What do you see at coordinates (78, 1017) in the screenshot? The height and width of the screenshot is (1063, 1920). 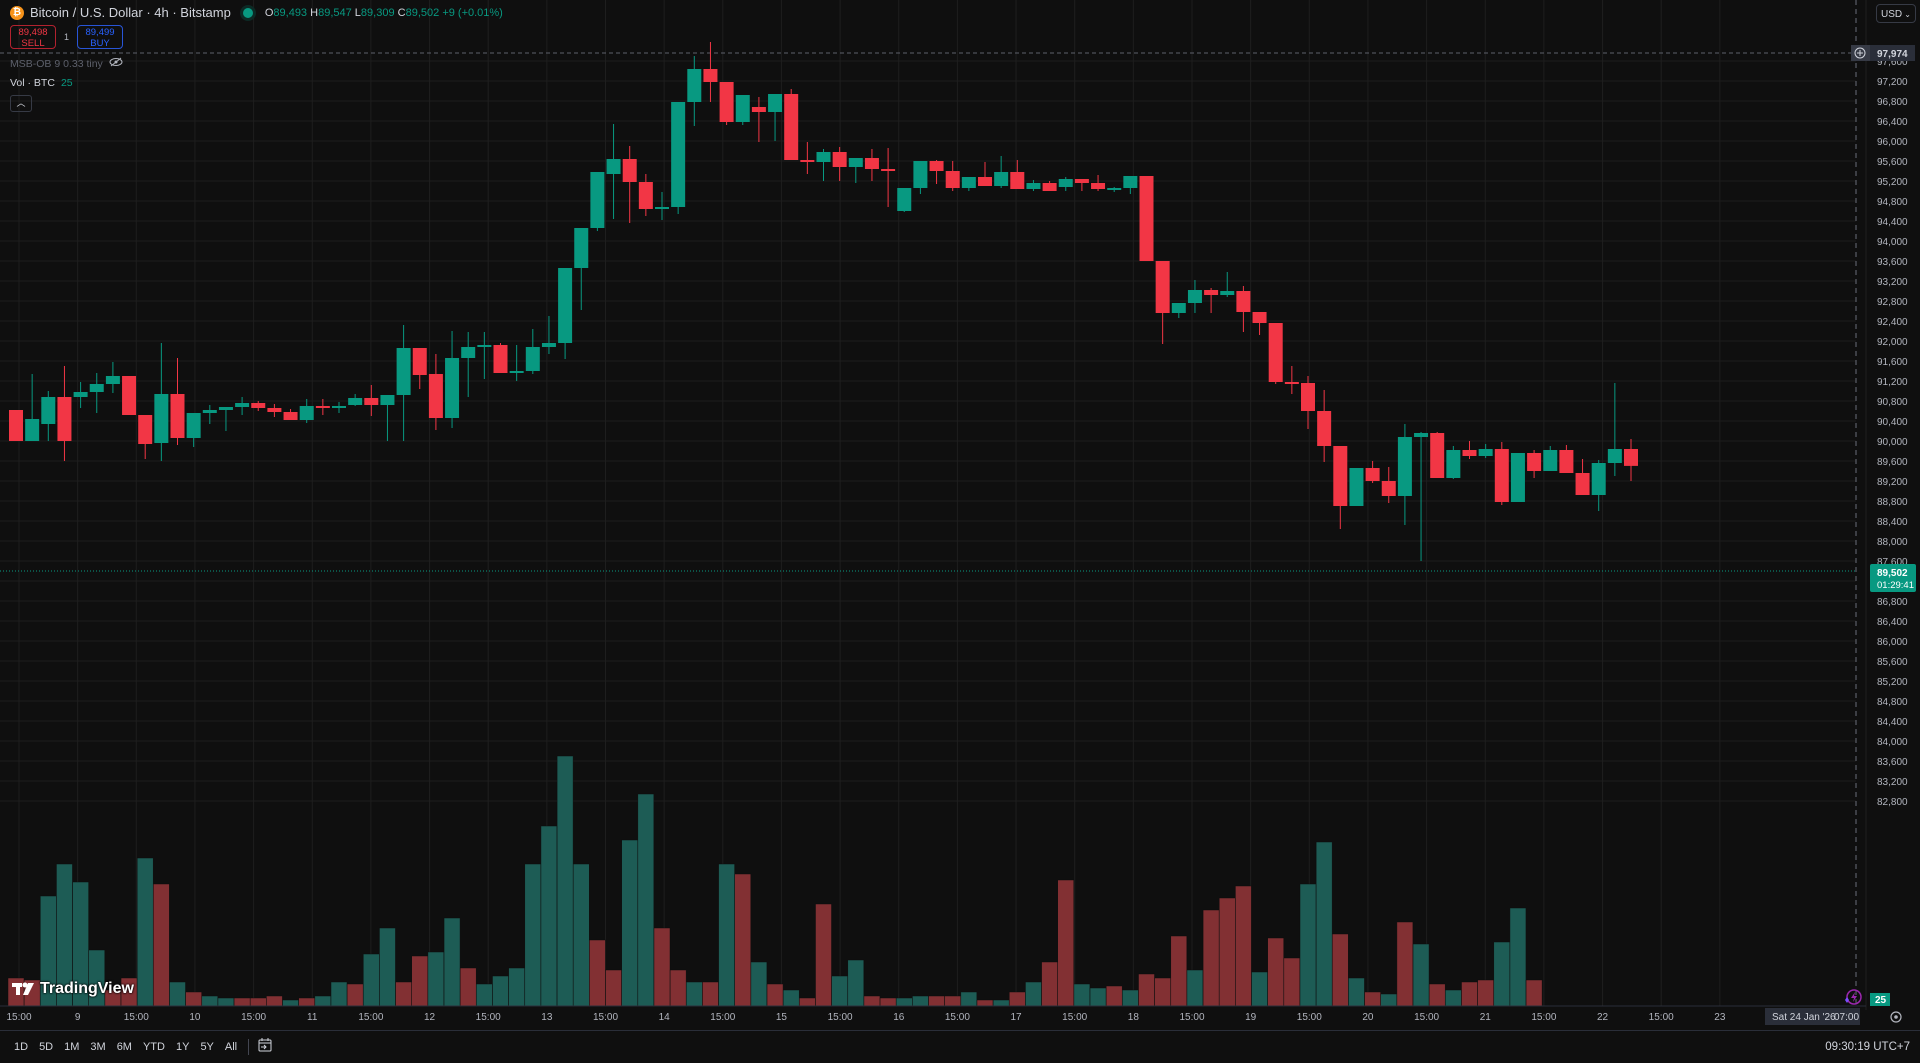 I see `time-tick: 9` at bounding box center [78, 1017].